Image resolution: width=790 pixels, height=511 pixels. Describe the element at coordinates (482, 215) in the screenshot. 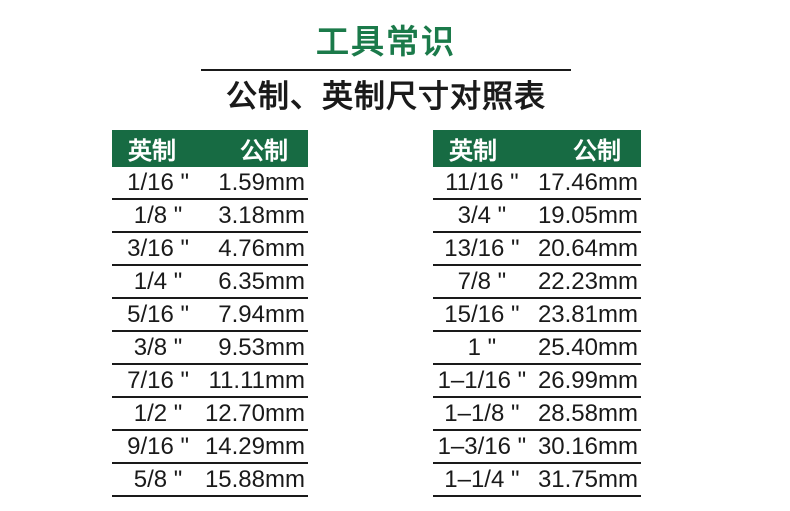

I see `imperial-value: 3/4 "` at that location.